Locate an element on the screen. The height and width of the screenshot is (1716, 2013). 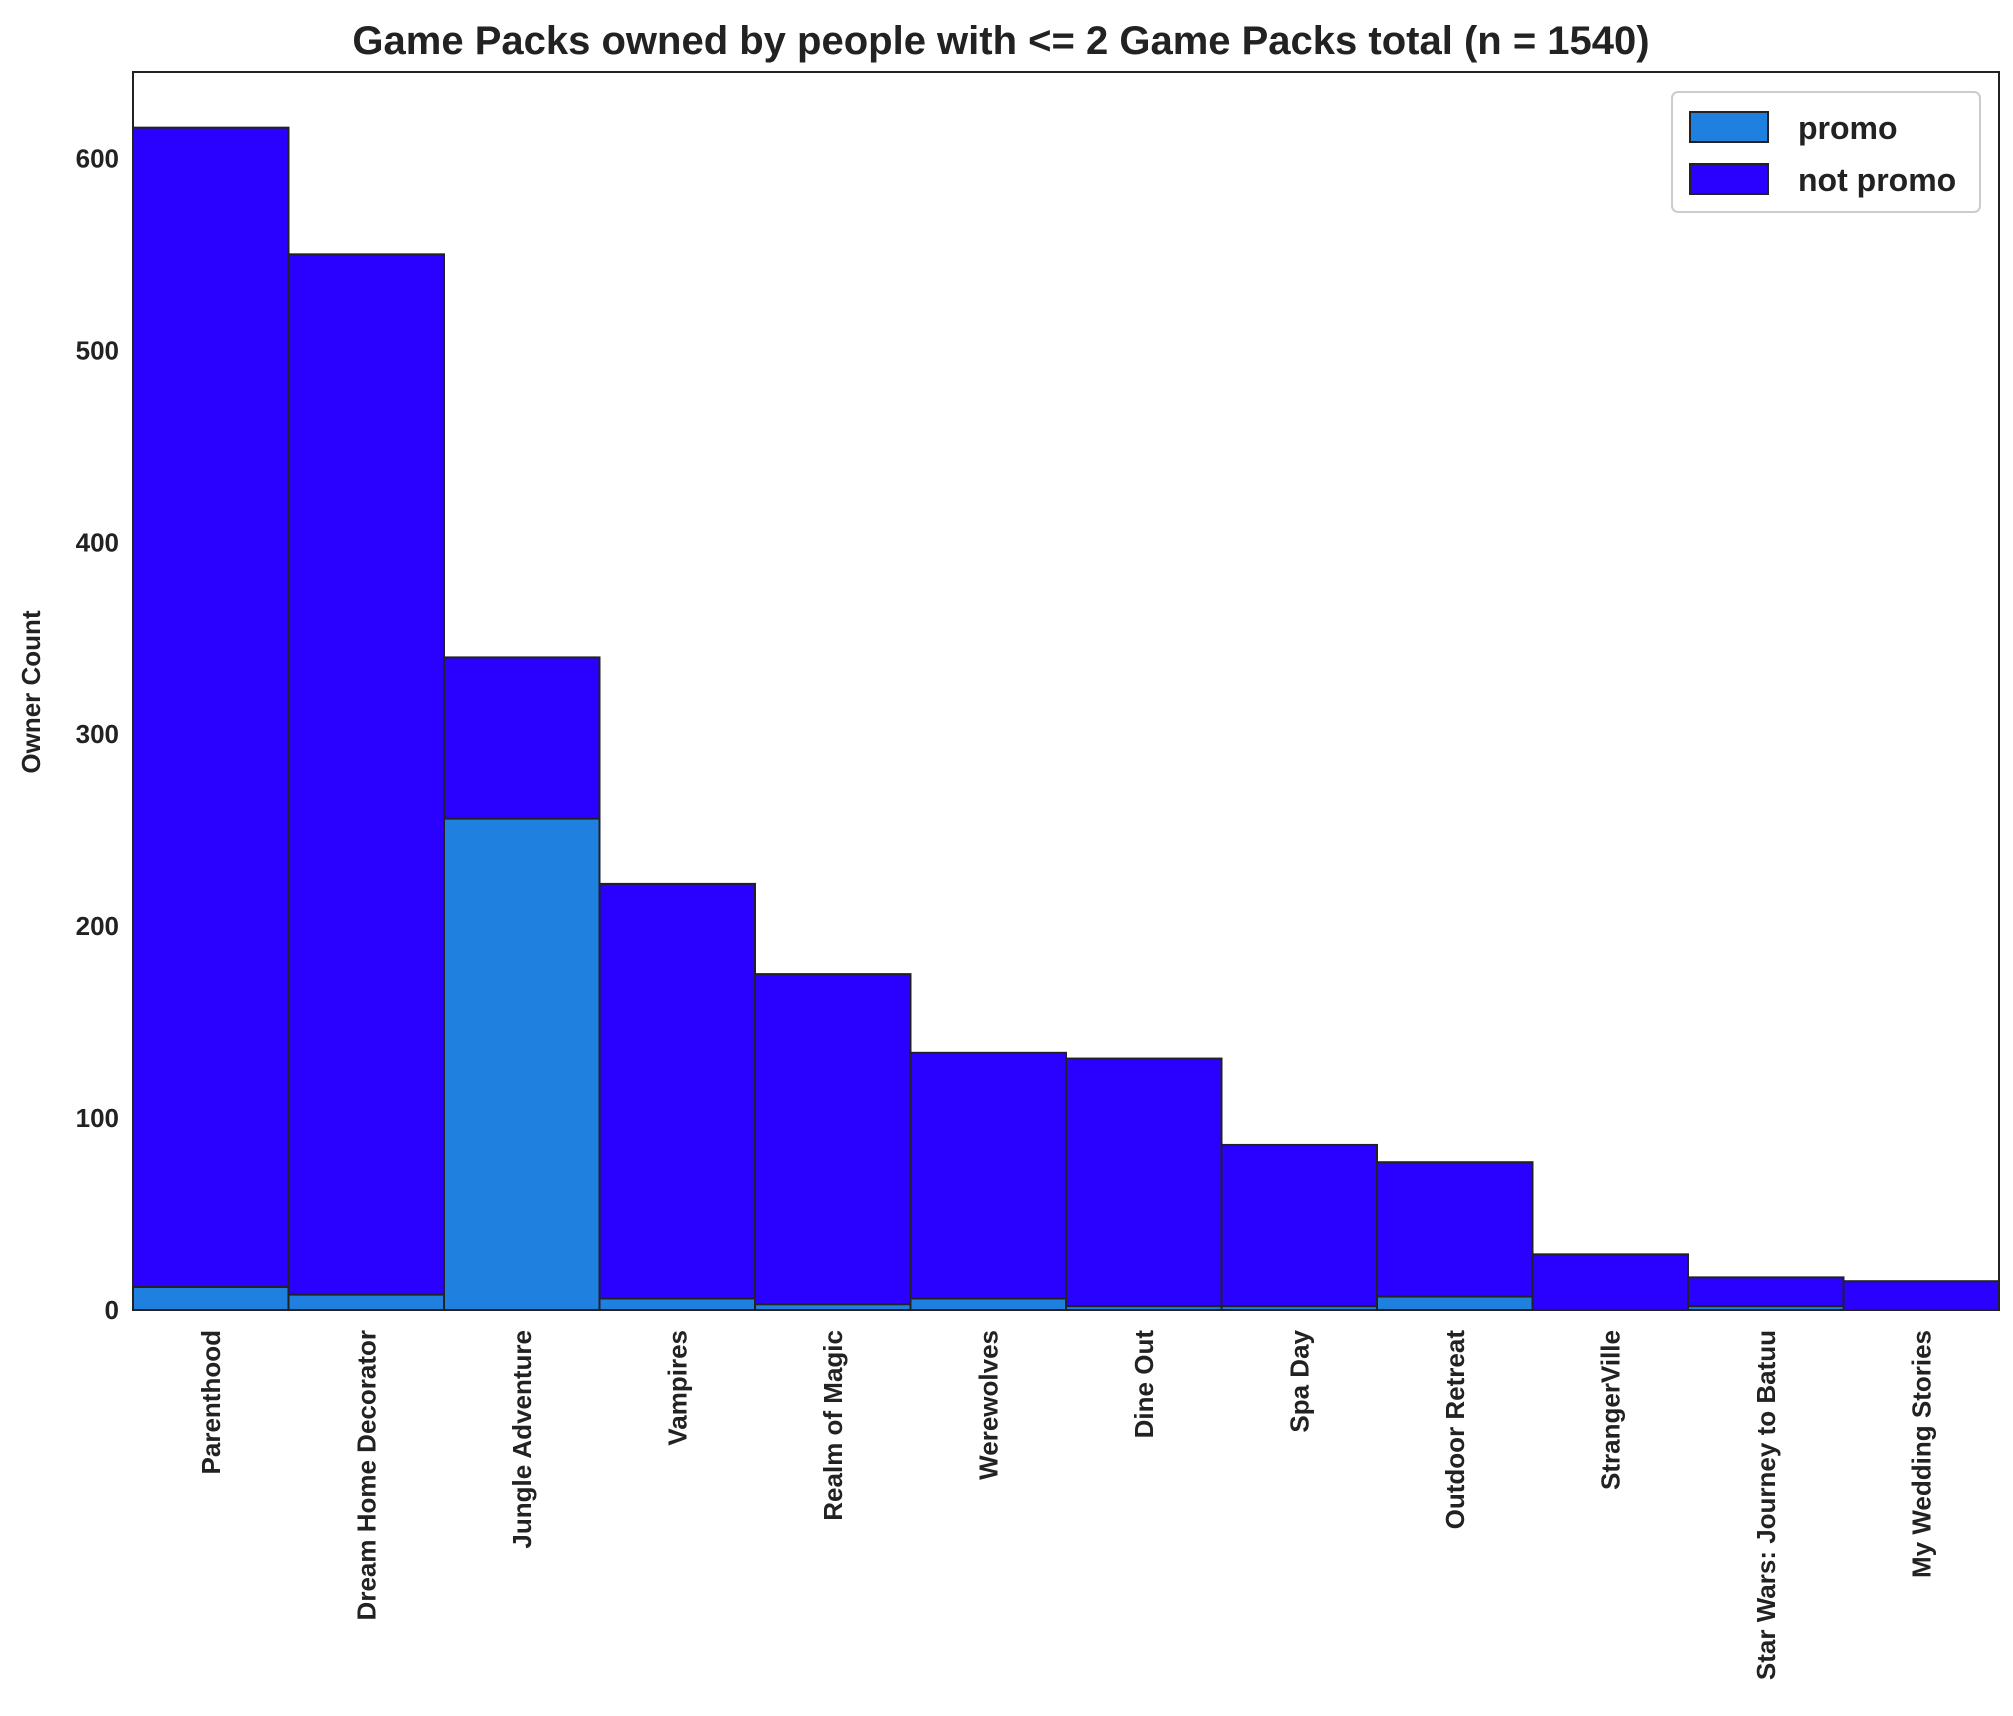
x-tick-label: Dine Out is located at coordinates (1144, 1384).